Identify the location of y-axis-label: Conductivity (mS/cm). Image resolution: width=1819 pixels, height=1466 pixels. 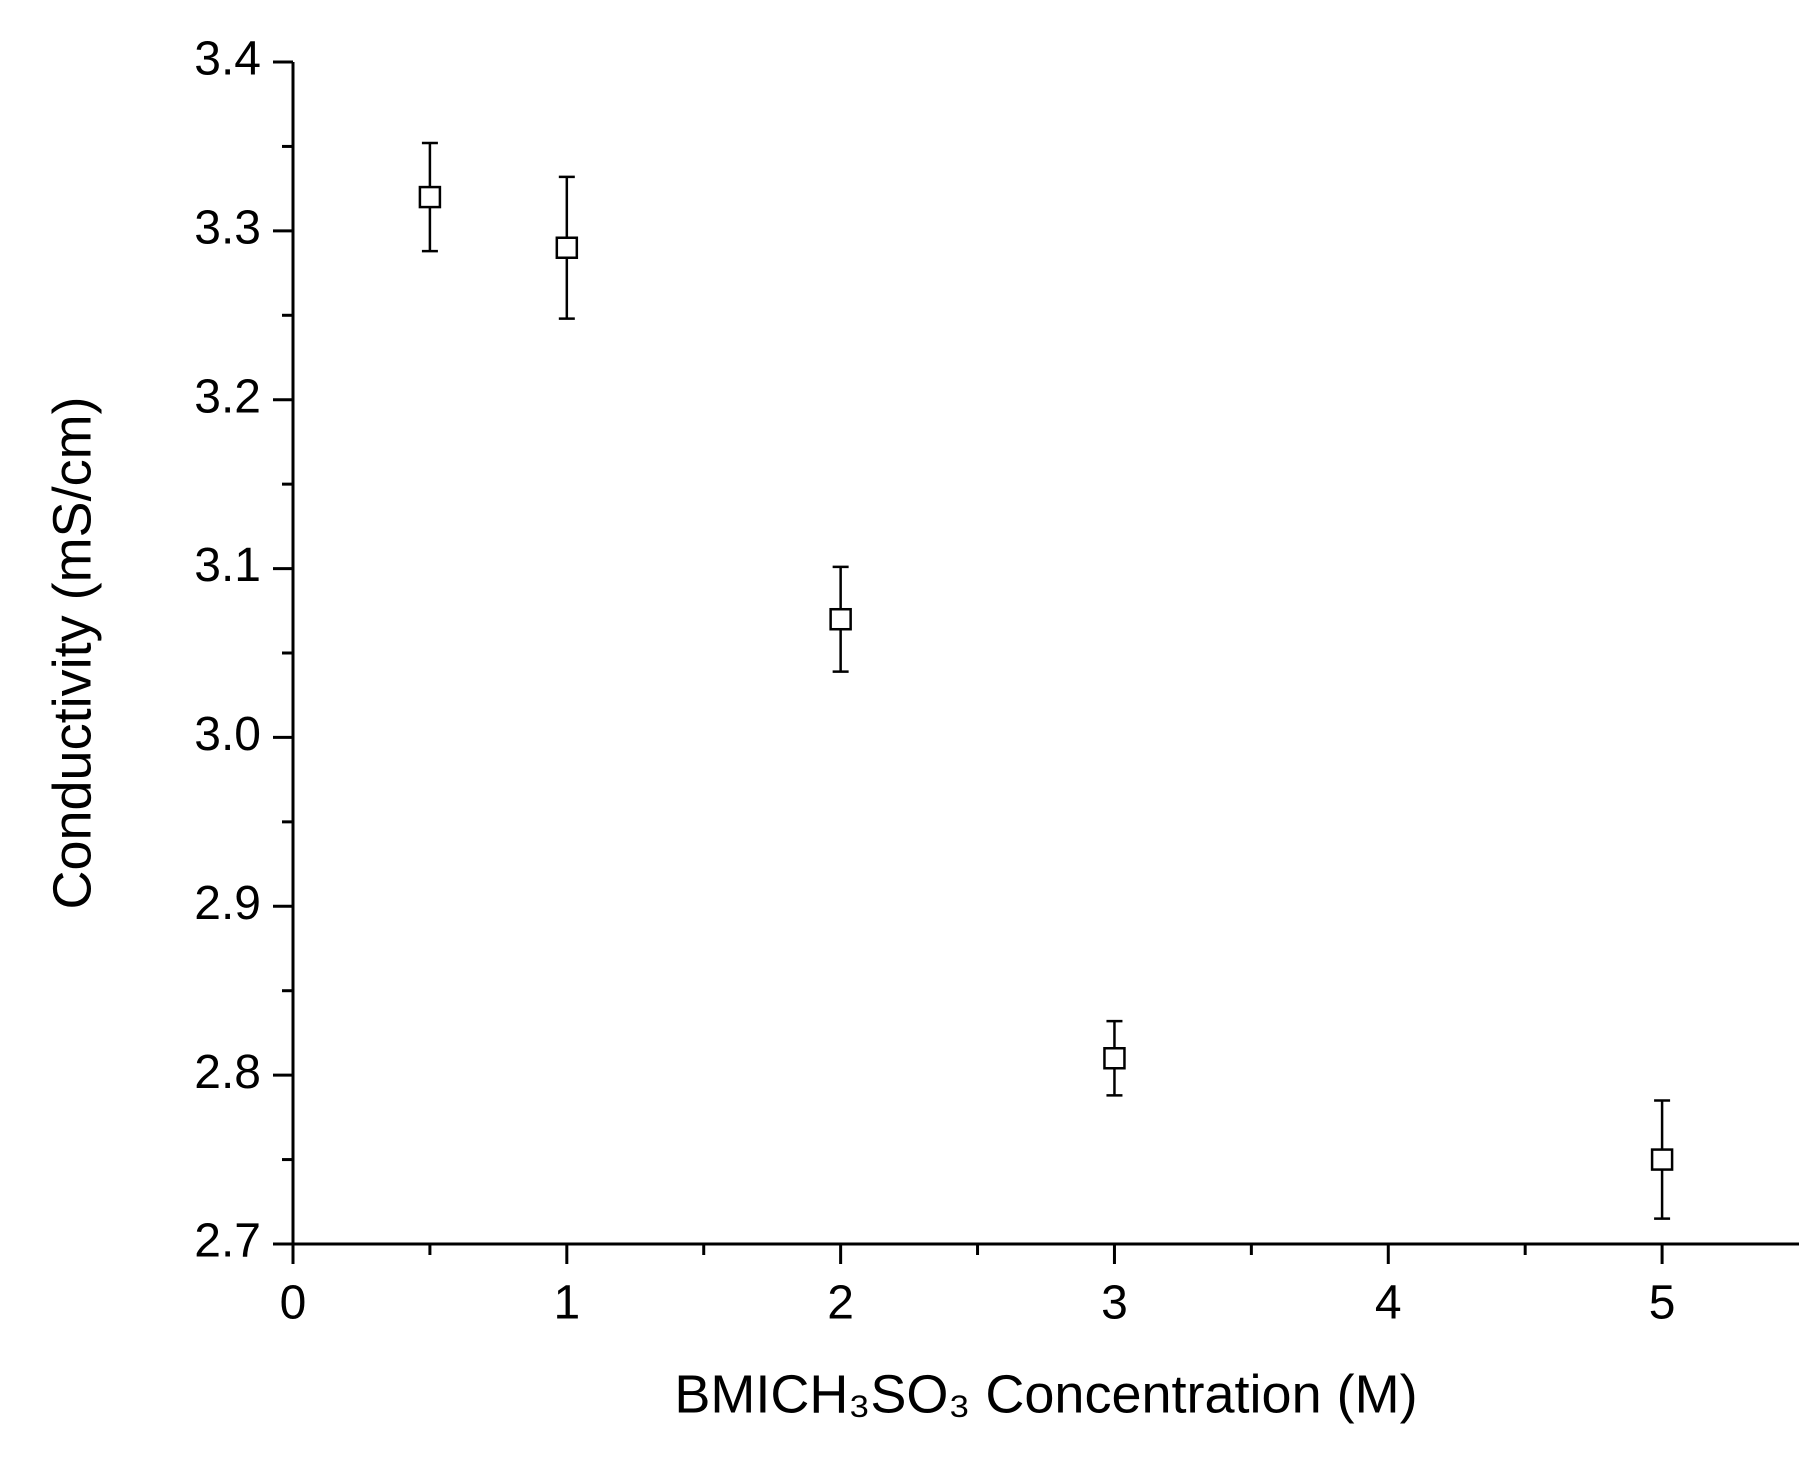
(72, 652).